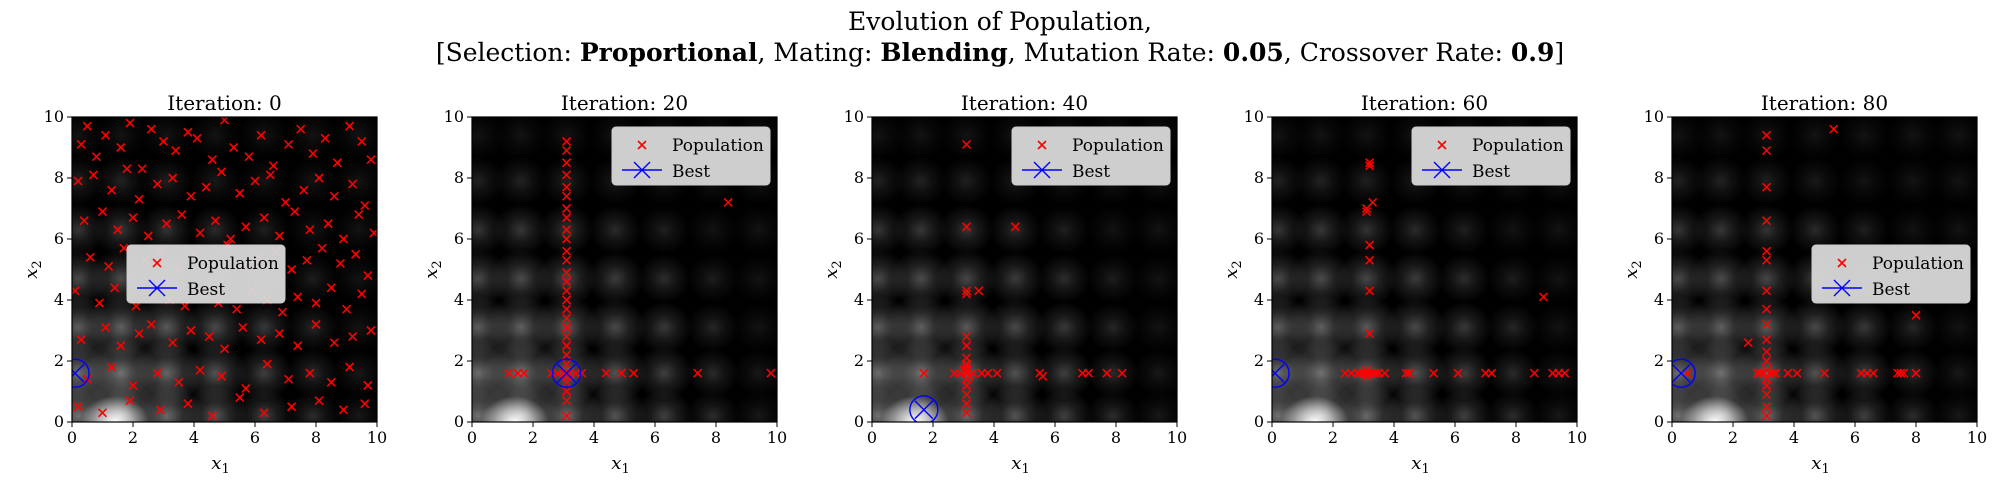 The width and height of the screenshot is (2000, 500). Describe the element at coordinates (640, 278) in the screenshot. I see `population-markers` at that location.